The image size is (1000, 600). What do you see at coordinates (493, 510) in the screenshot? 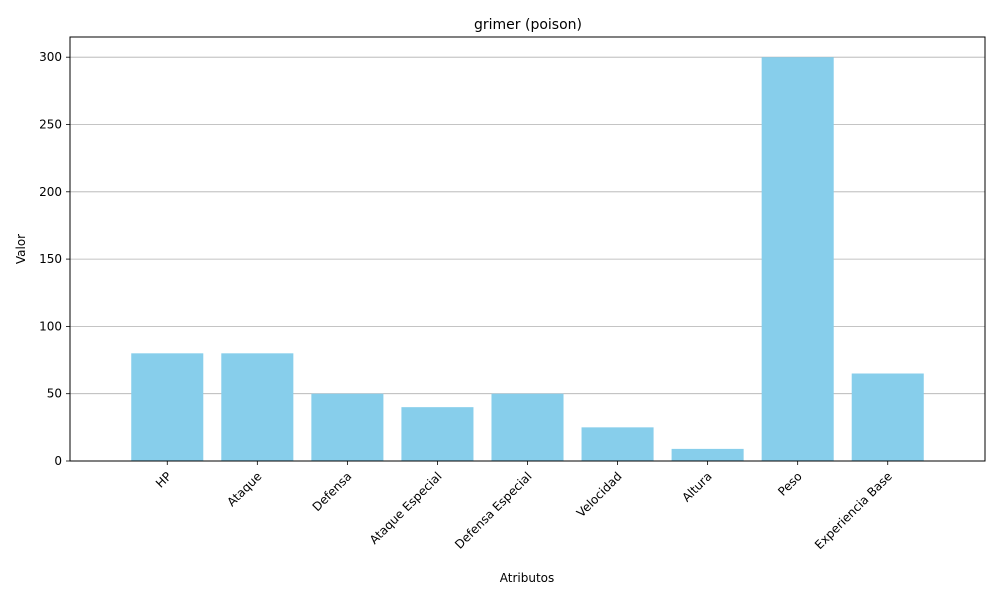
I see `x-tick-label: Defensa Especial` at bounding box center [493, 510].